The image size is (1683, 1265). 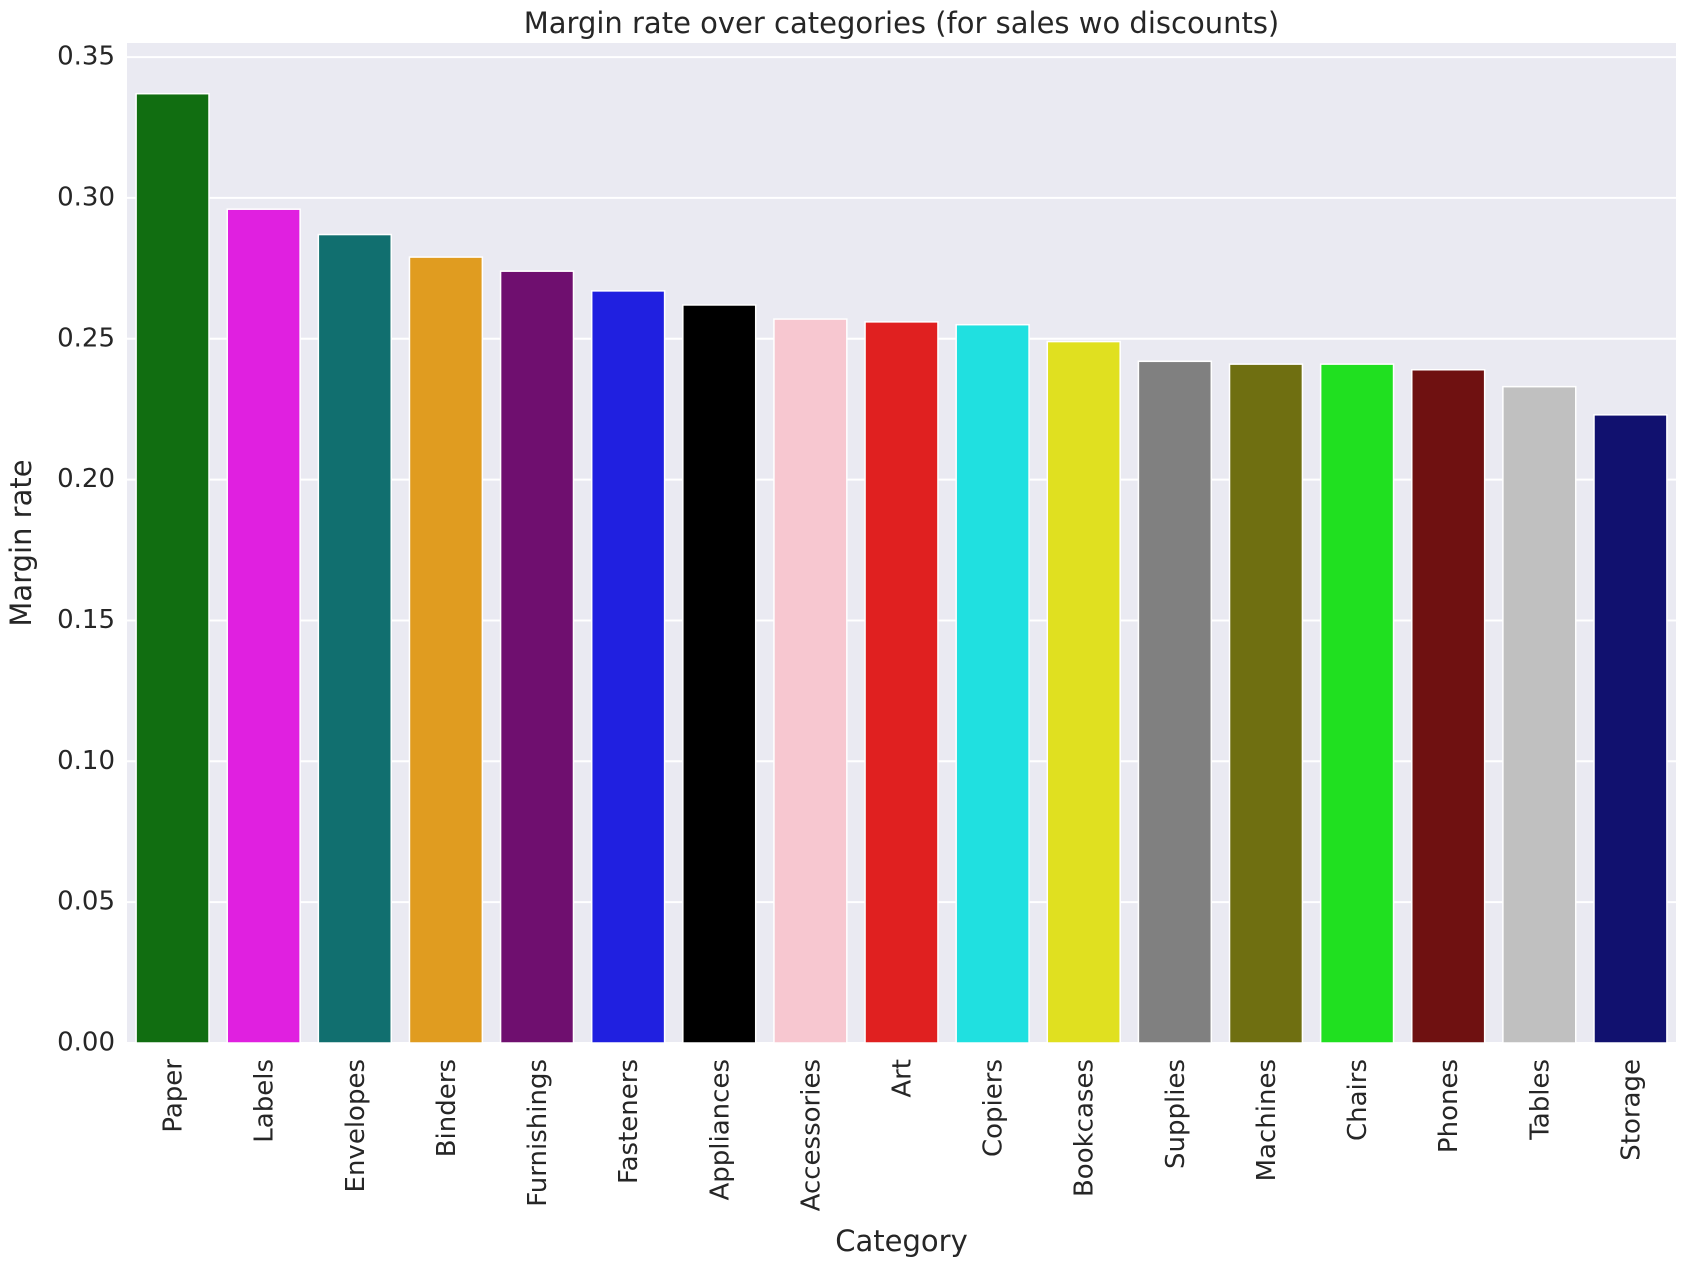 What do you see at coordinates (537, 657) in the screenshot?
I see `bar-furnishings` at bounding box center [537, 657].